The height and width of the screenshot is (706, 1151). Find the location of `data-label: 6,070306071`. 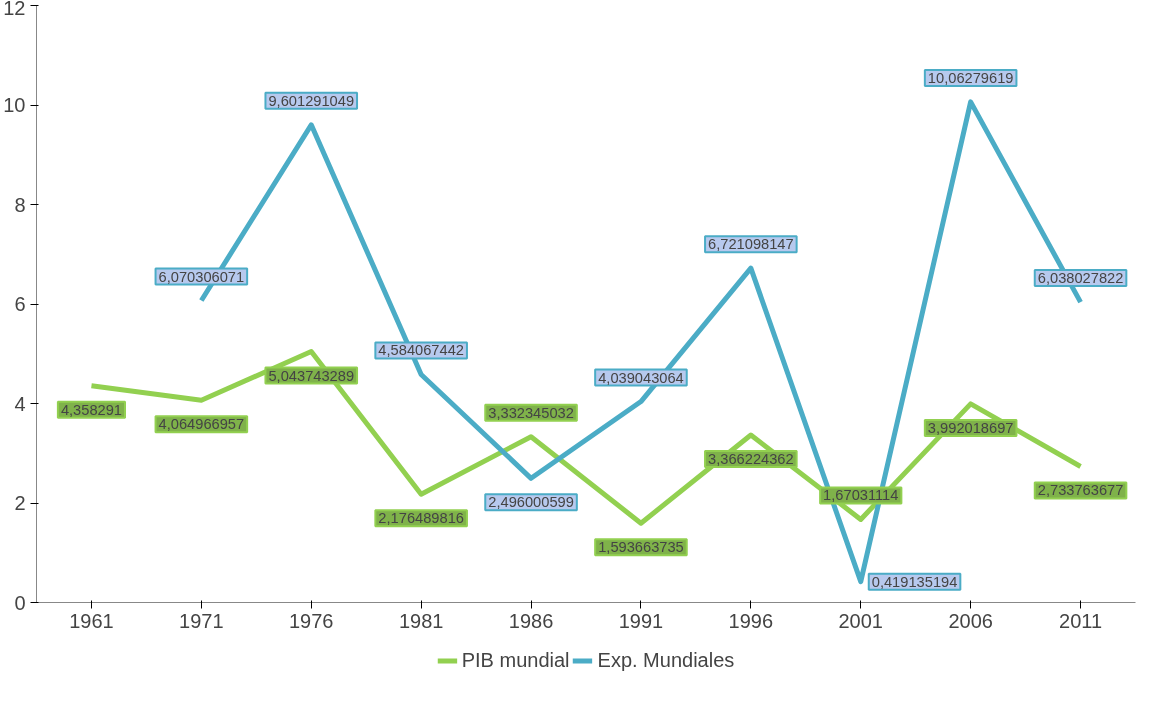

data-label: 6,070306071 is located at coordinates (201, 276).